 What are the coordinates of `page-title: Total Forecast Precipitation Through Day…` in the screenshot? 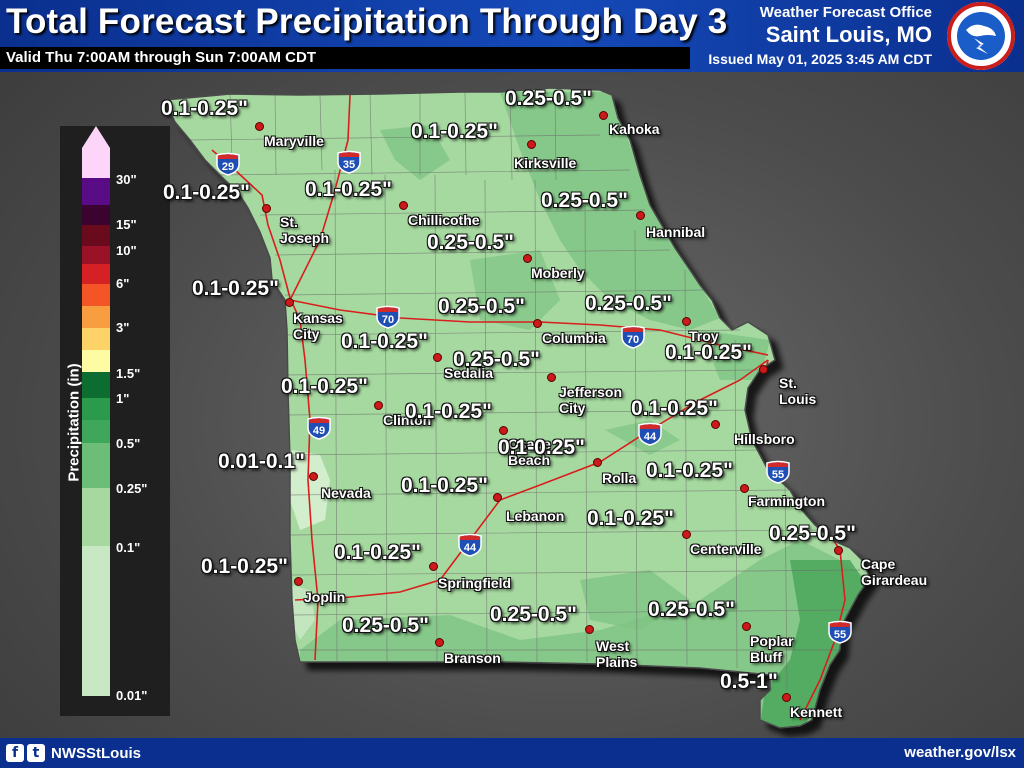 It's located at (367, 21).